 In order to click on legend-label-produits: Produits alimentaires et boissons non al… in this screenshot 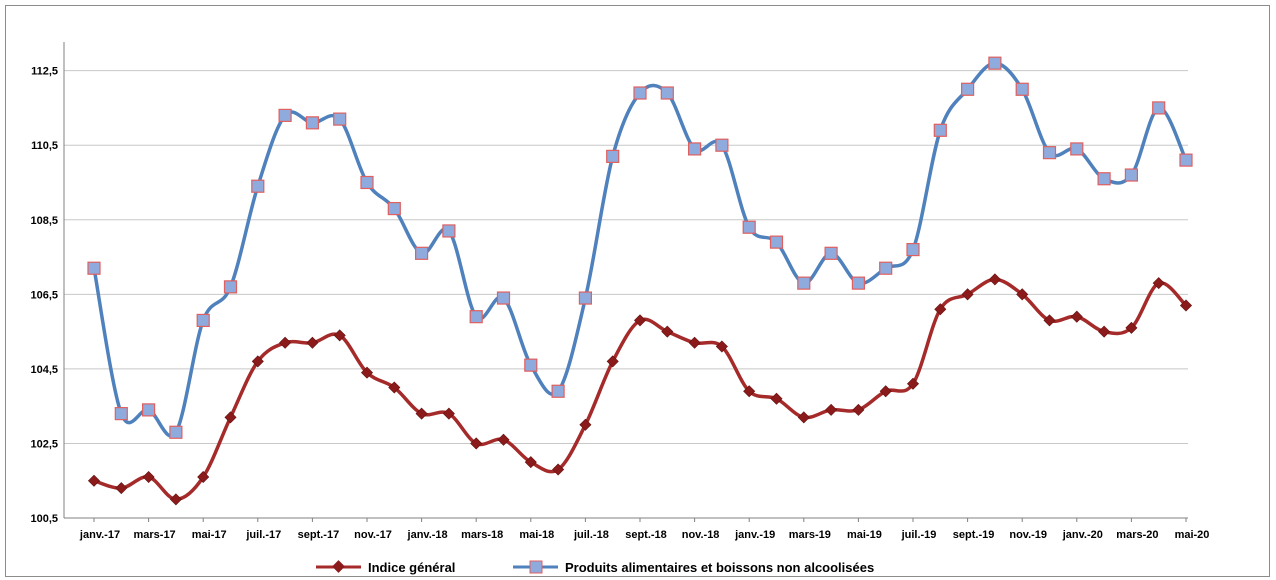, I will do `click(719, 567)`.